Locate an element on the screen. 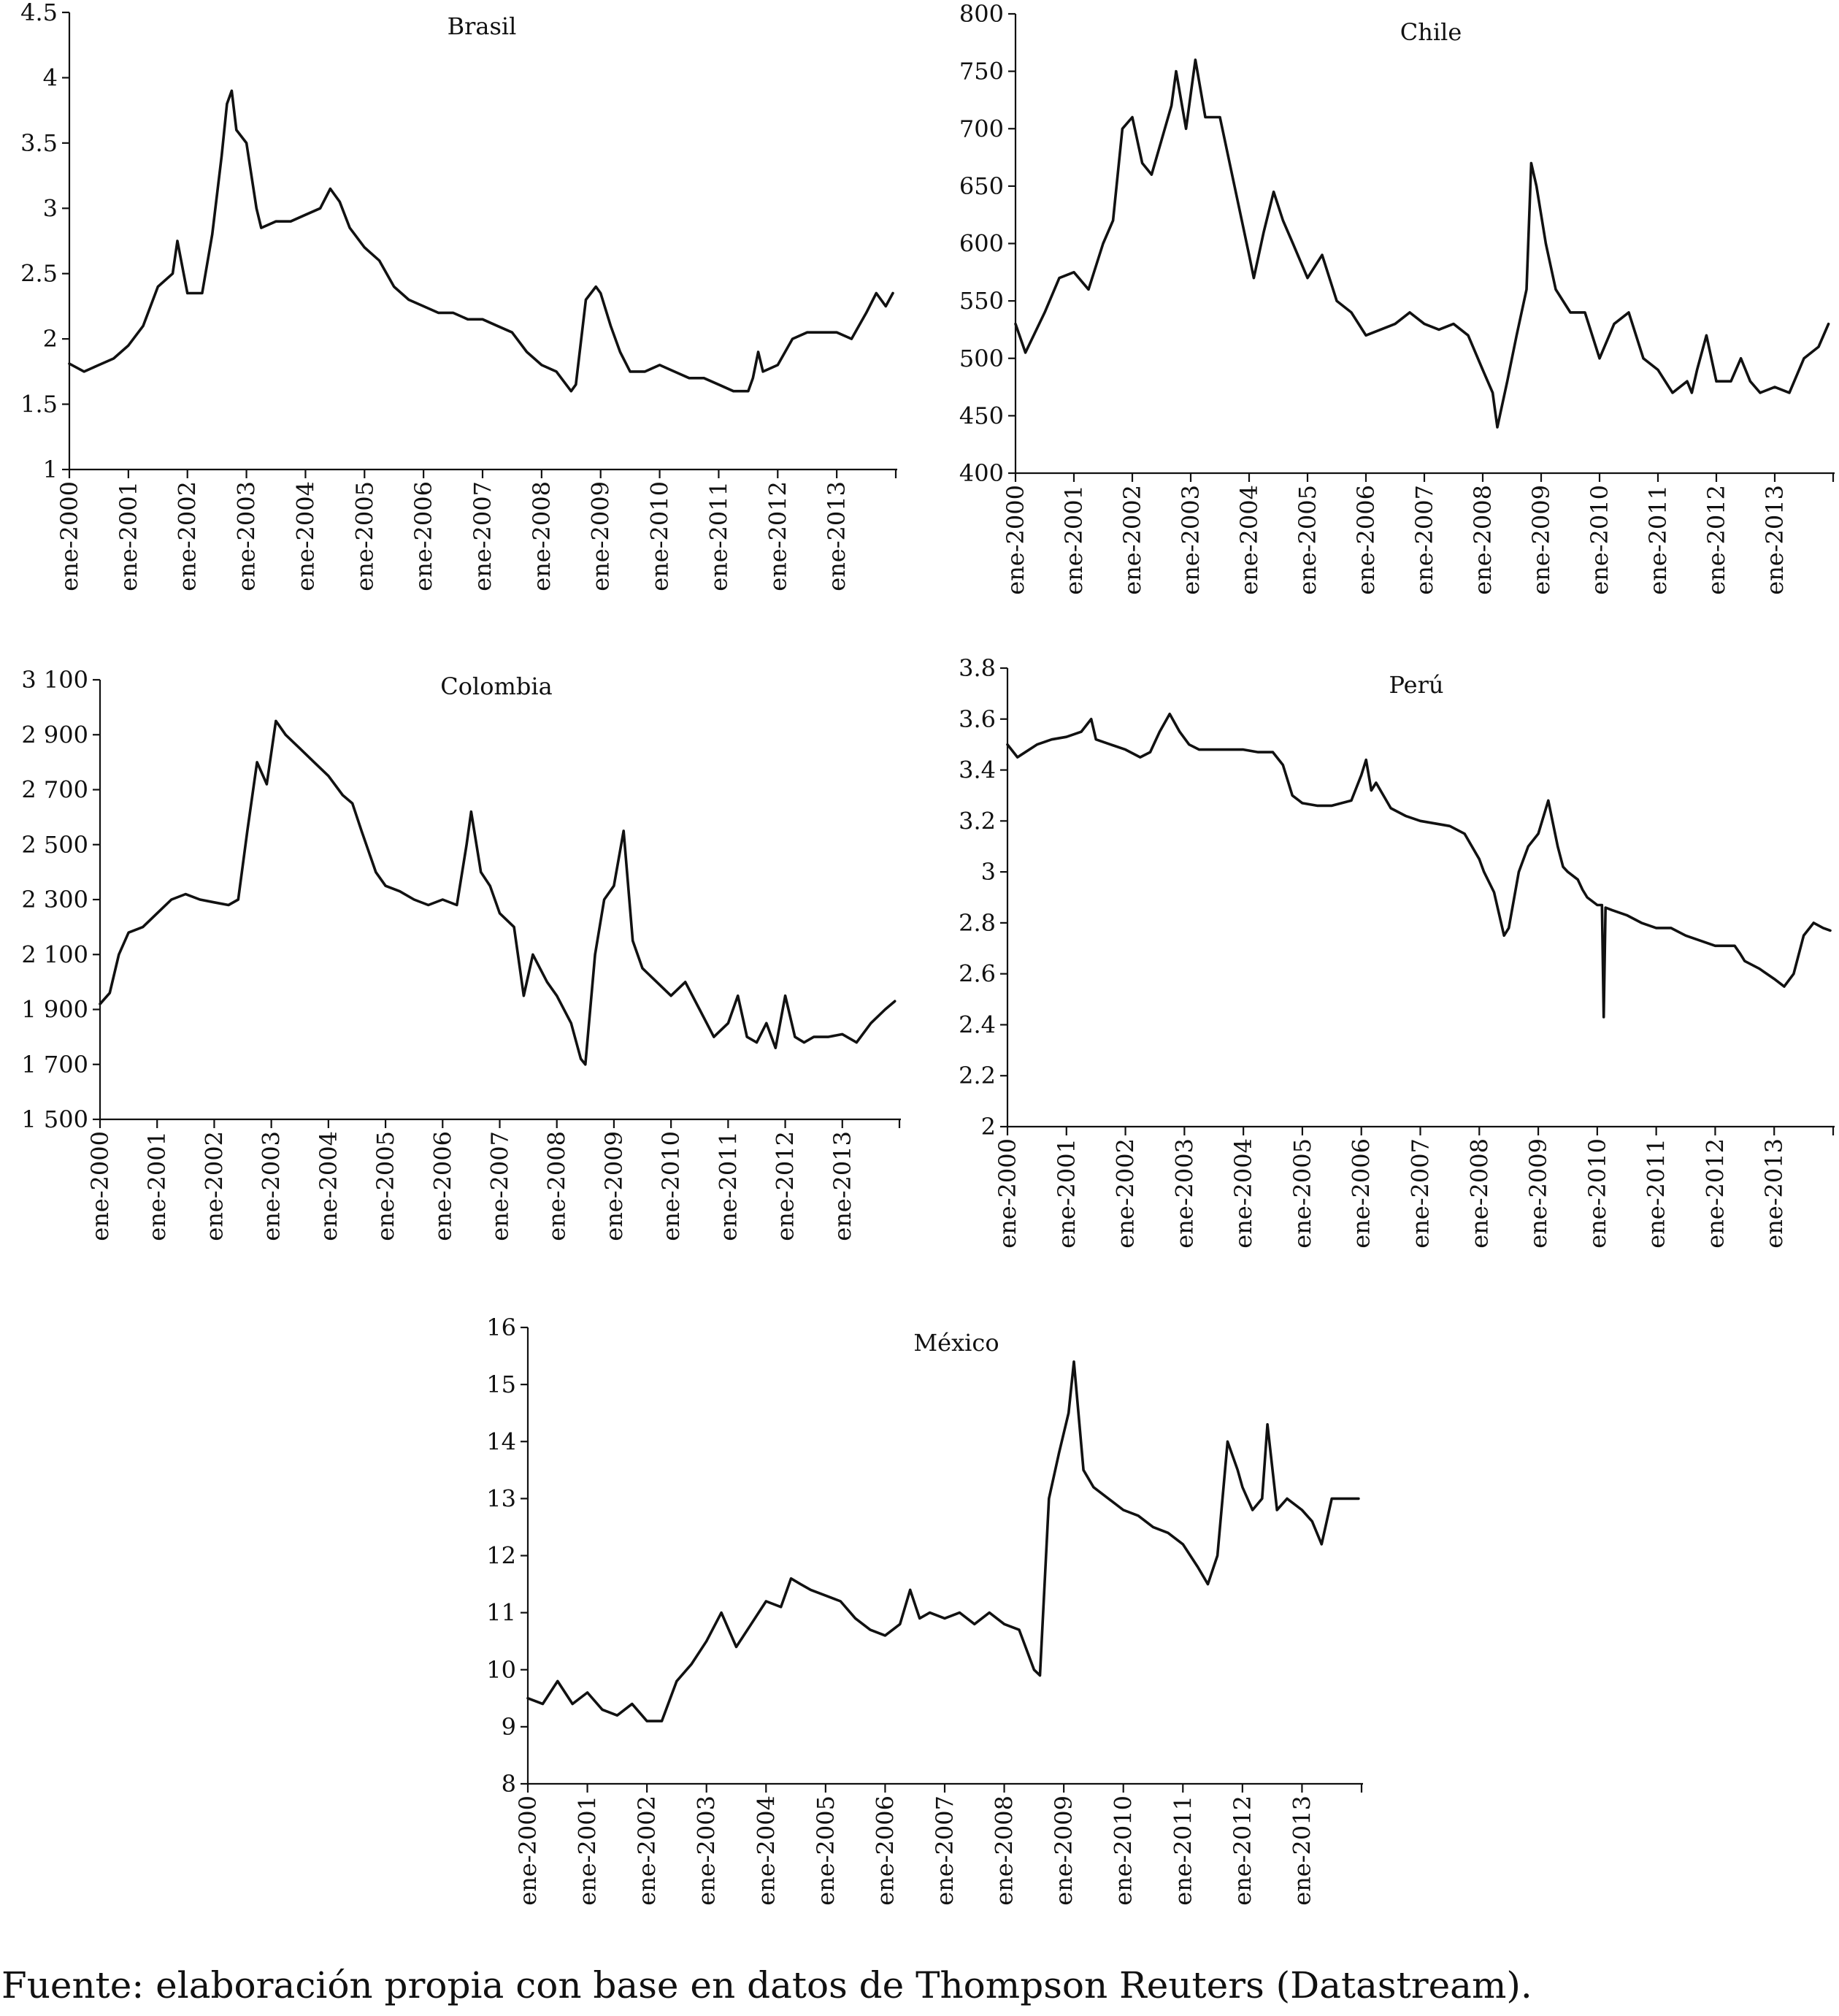 The height and width of the screenshot is (2016, 1839). y-tick-label: 400 is located at coordinates (981, 473).